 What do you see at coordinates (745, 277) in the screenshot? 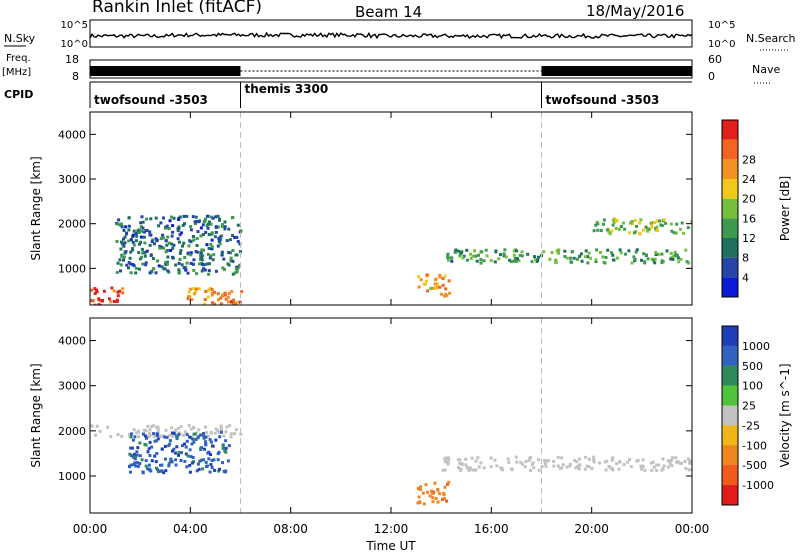
I see `colorbar-tick-label: 4` at bounding box center [745, 277].